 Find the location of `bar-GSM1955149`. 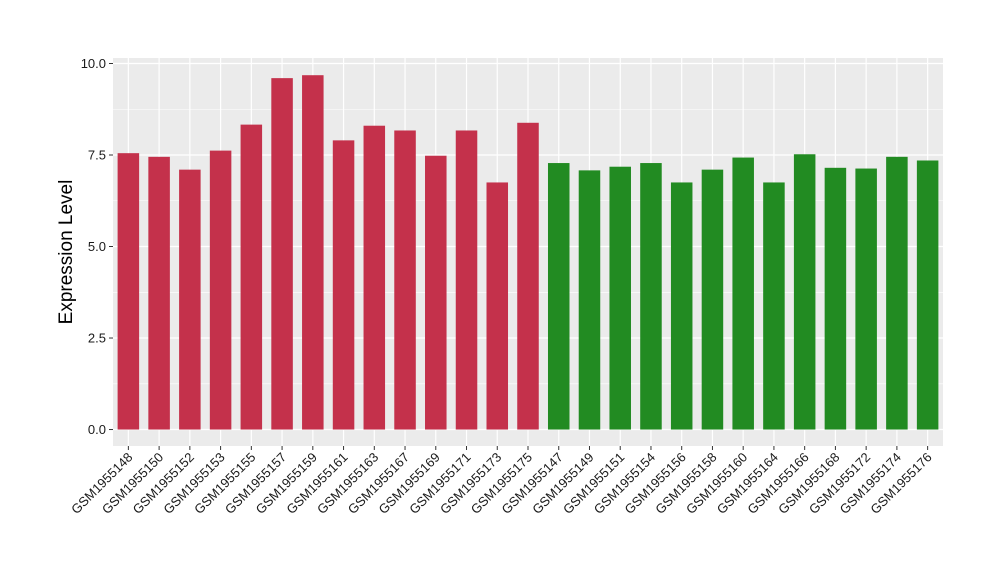

bar-GSM1955149 is located at coordinates (589, 300).